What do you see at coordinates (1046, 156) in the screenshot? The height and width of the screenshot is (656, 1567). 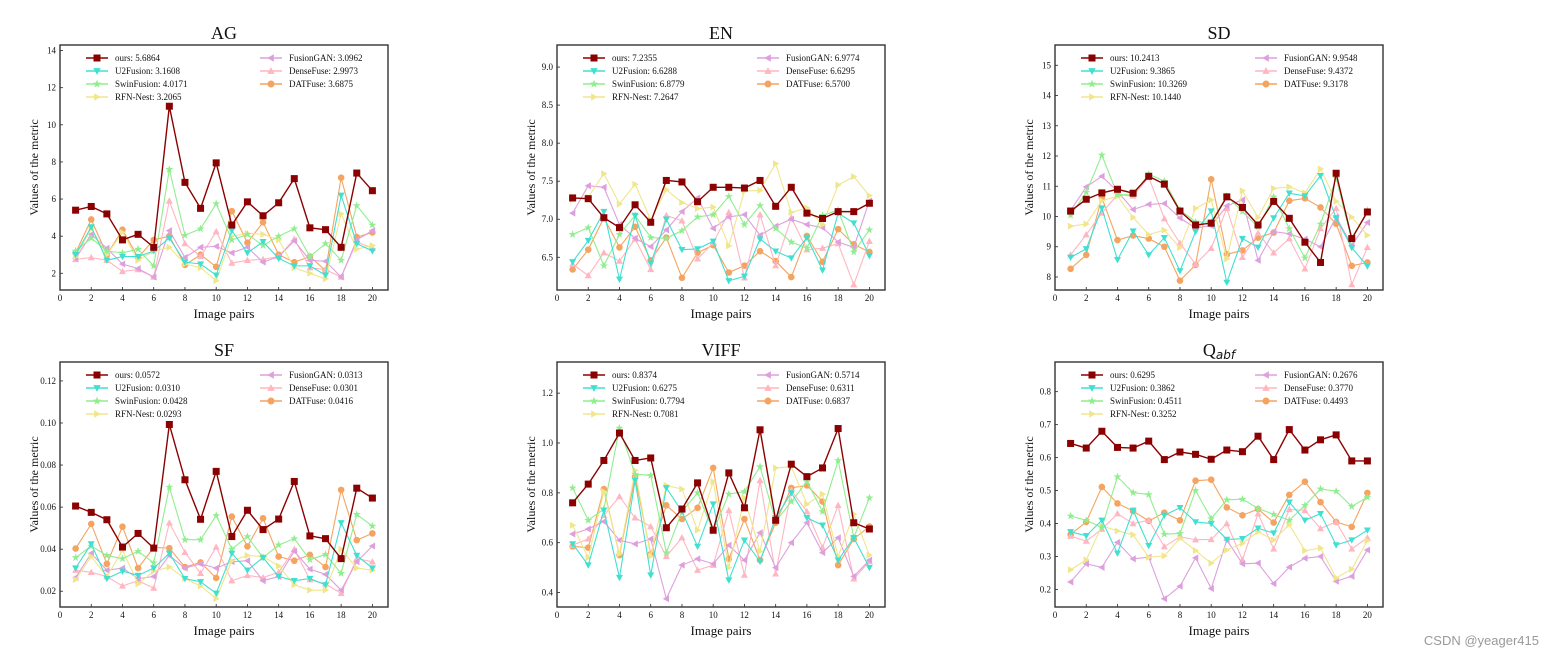 I see `y-tick-label: 12` at bounding box center [1046, 156].